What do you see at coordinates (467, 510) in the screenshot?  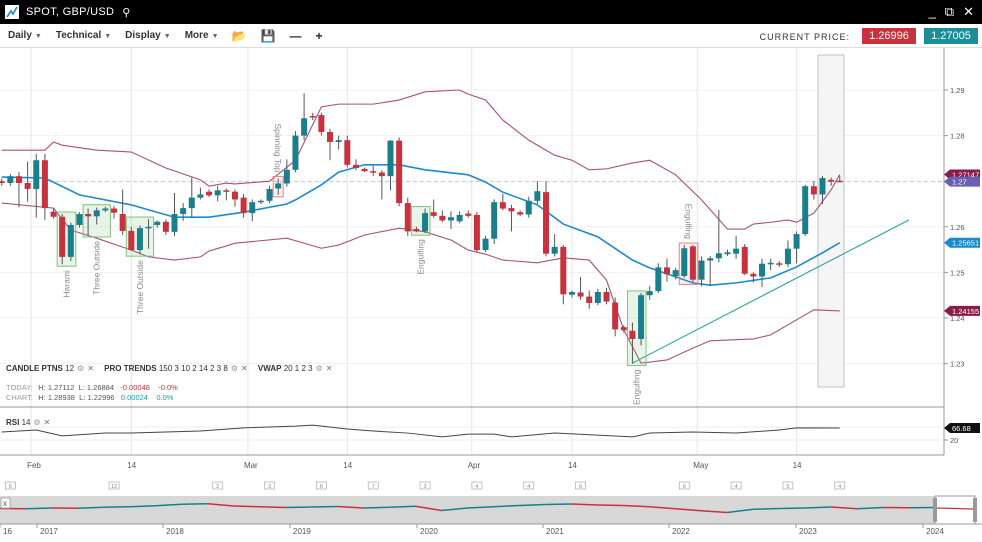 I see `navigator-background` at bounding box center [467, 510].